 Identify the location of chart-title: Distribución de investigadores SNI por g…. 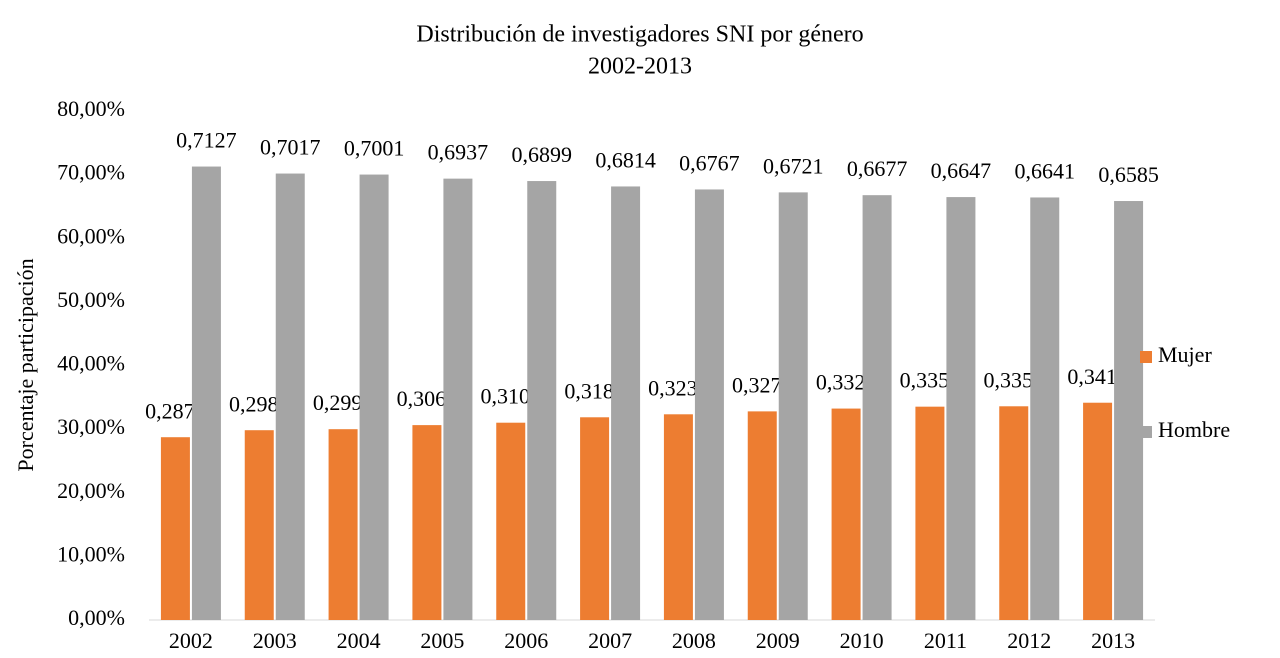
(639, 35).